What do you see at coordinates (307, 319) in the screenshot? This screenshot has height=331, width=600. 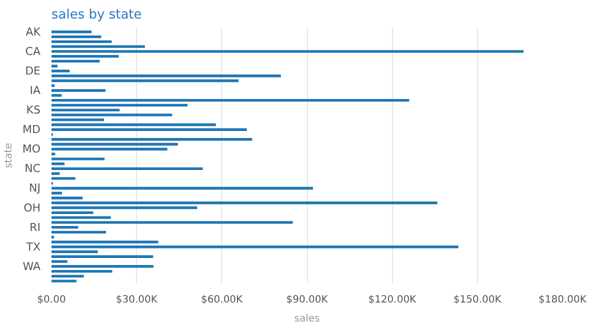 I see `x-axis-title: sales` at bounding box center [307, 319].